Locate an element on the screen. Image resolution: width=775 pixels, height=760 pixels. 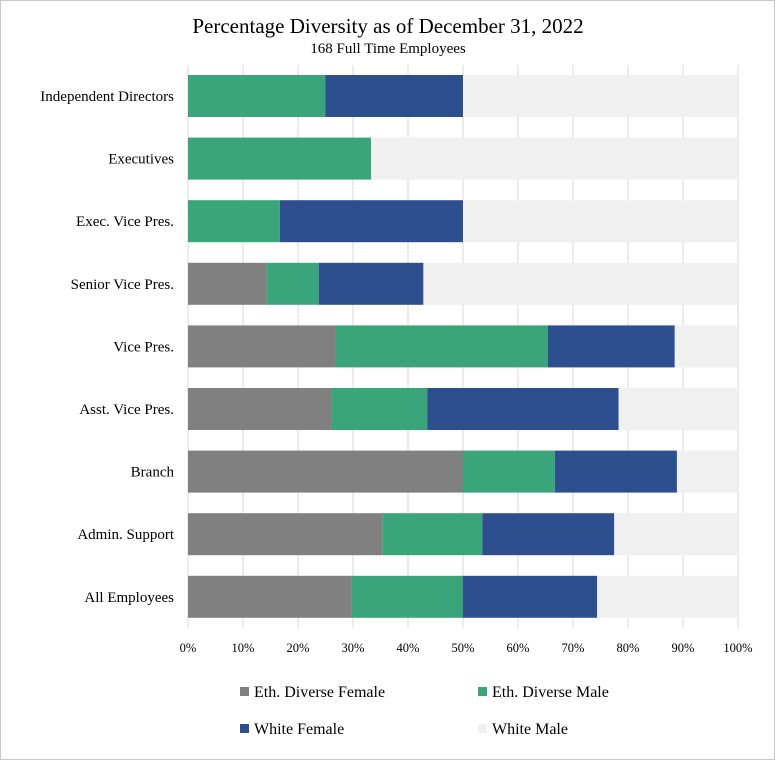
x-tick-label: 100% is located at coordinates (737, 648).